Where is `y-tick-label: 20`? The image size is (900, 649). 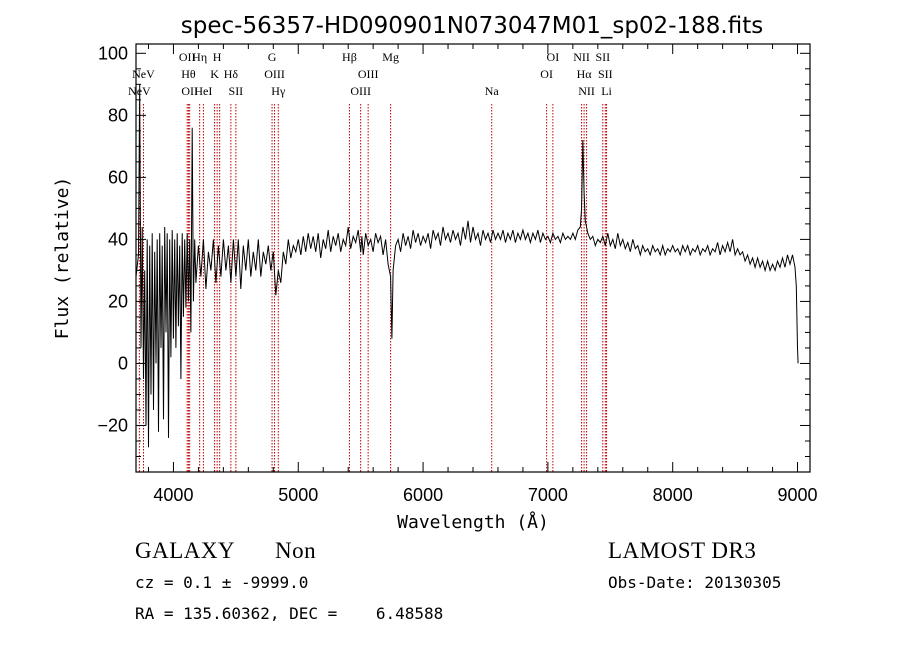
y-tick-label: 20 is located at coordinates (118, 301).